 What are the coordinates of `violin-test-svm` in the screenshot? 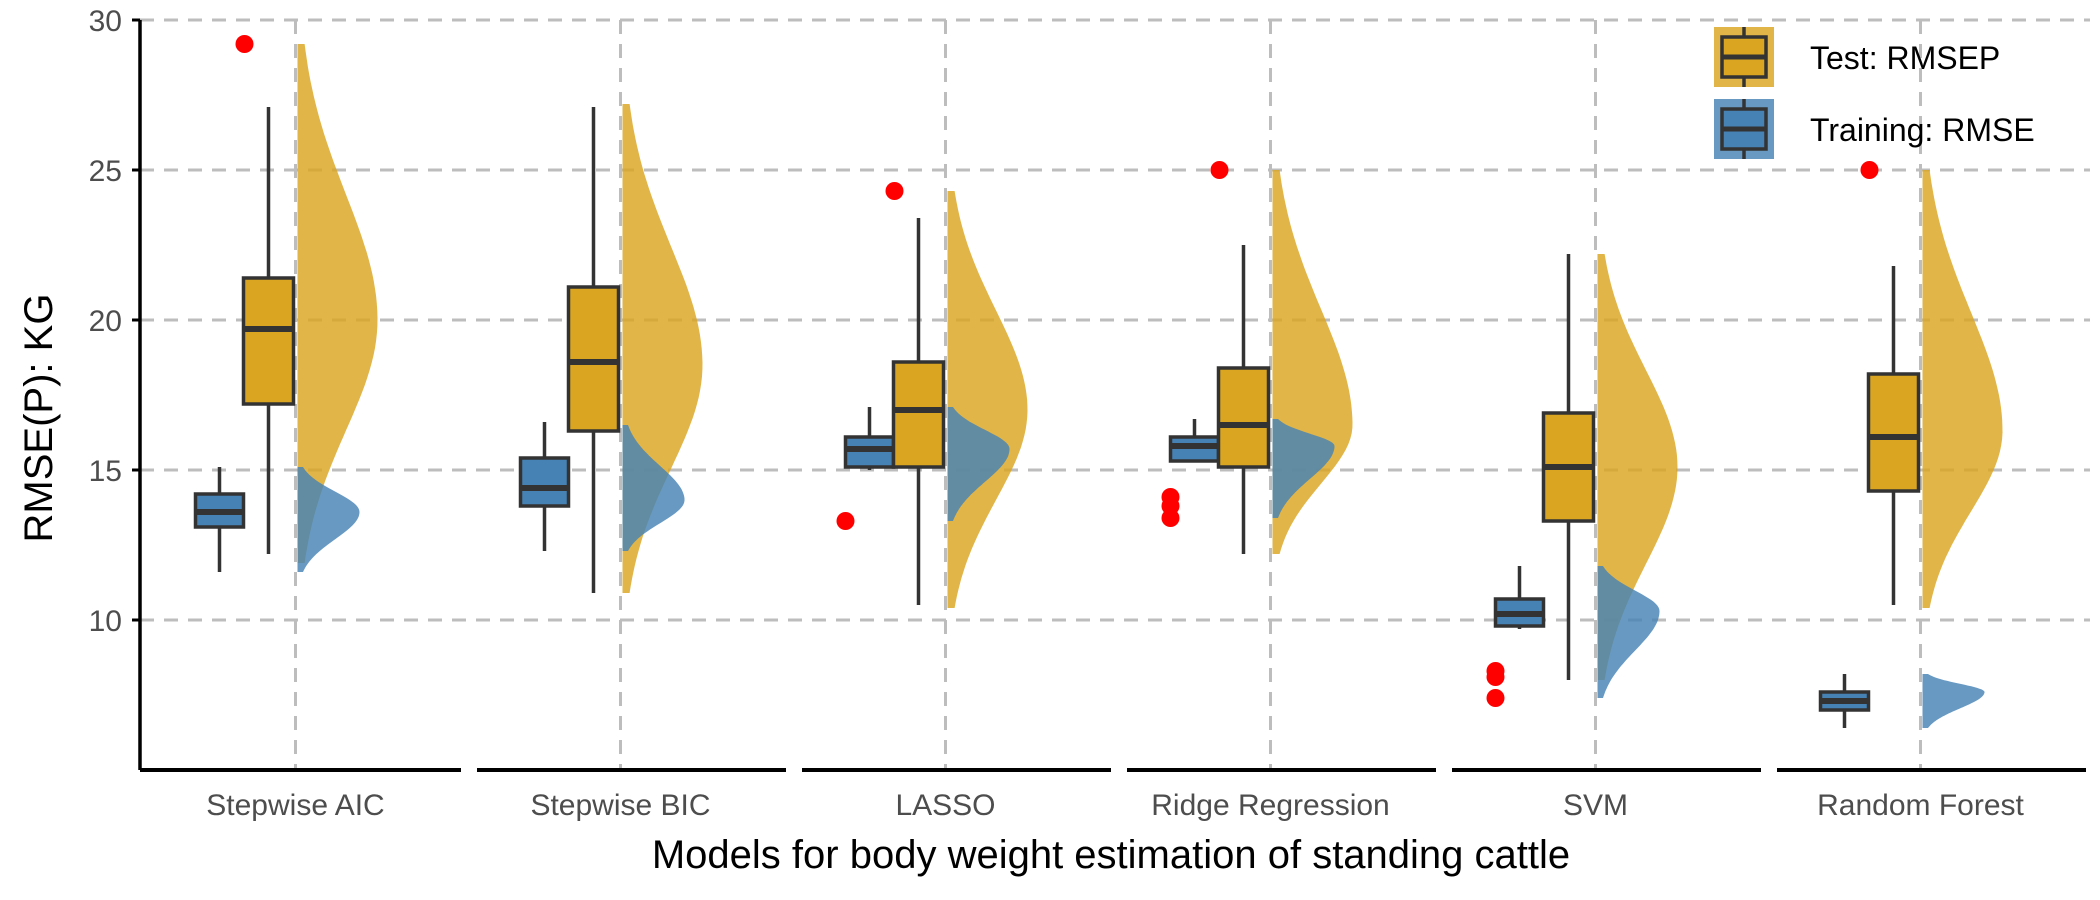 It's located at (1637, 467).